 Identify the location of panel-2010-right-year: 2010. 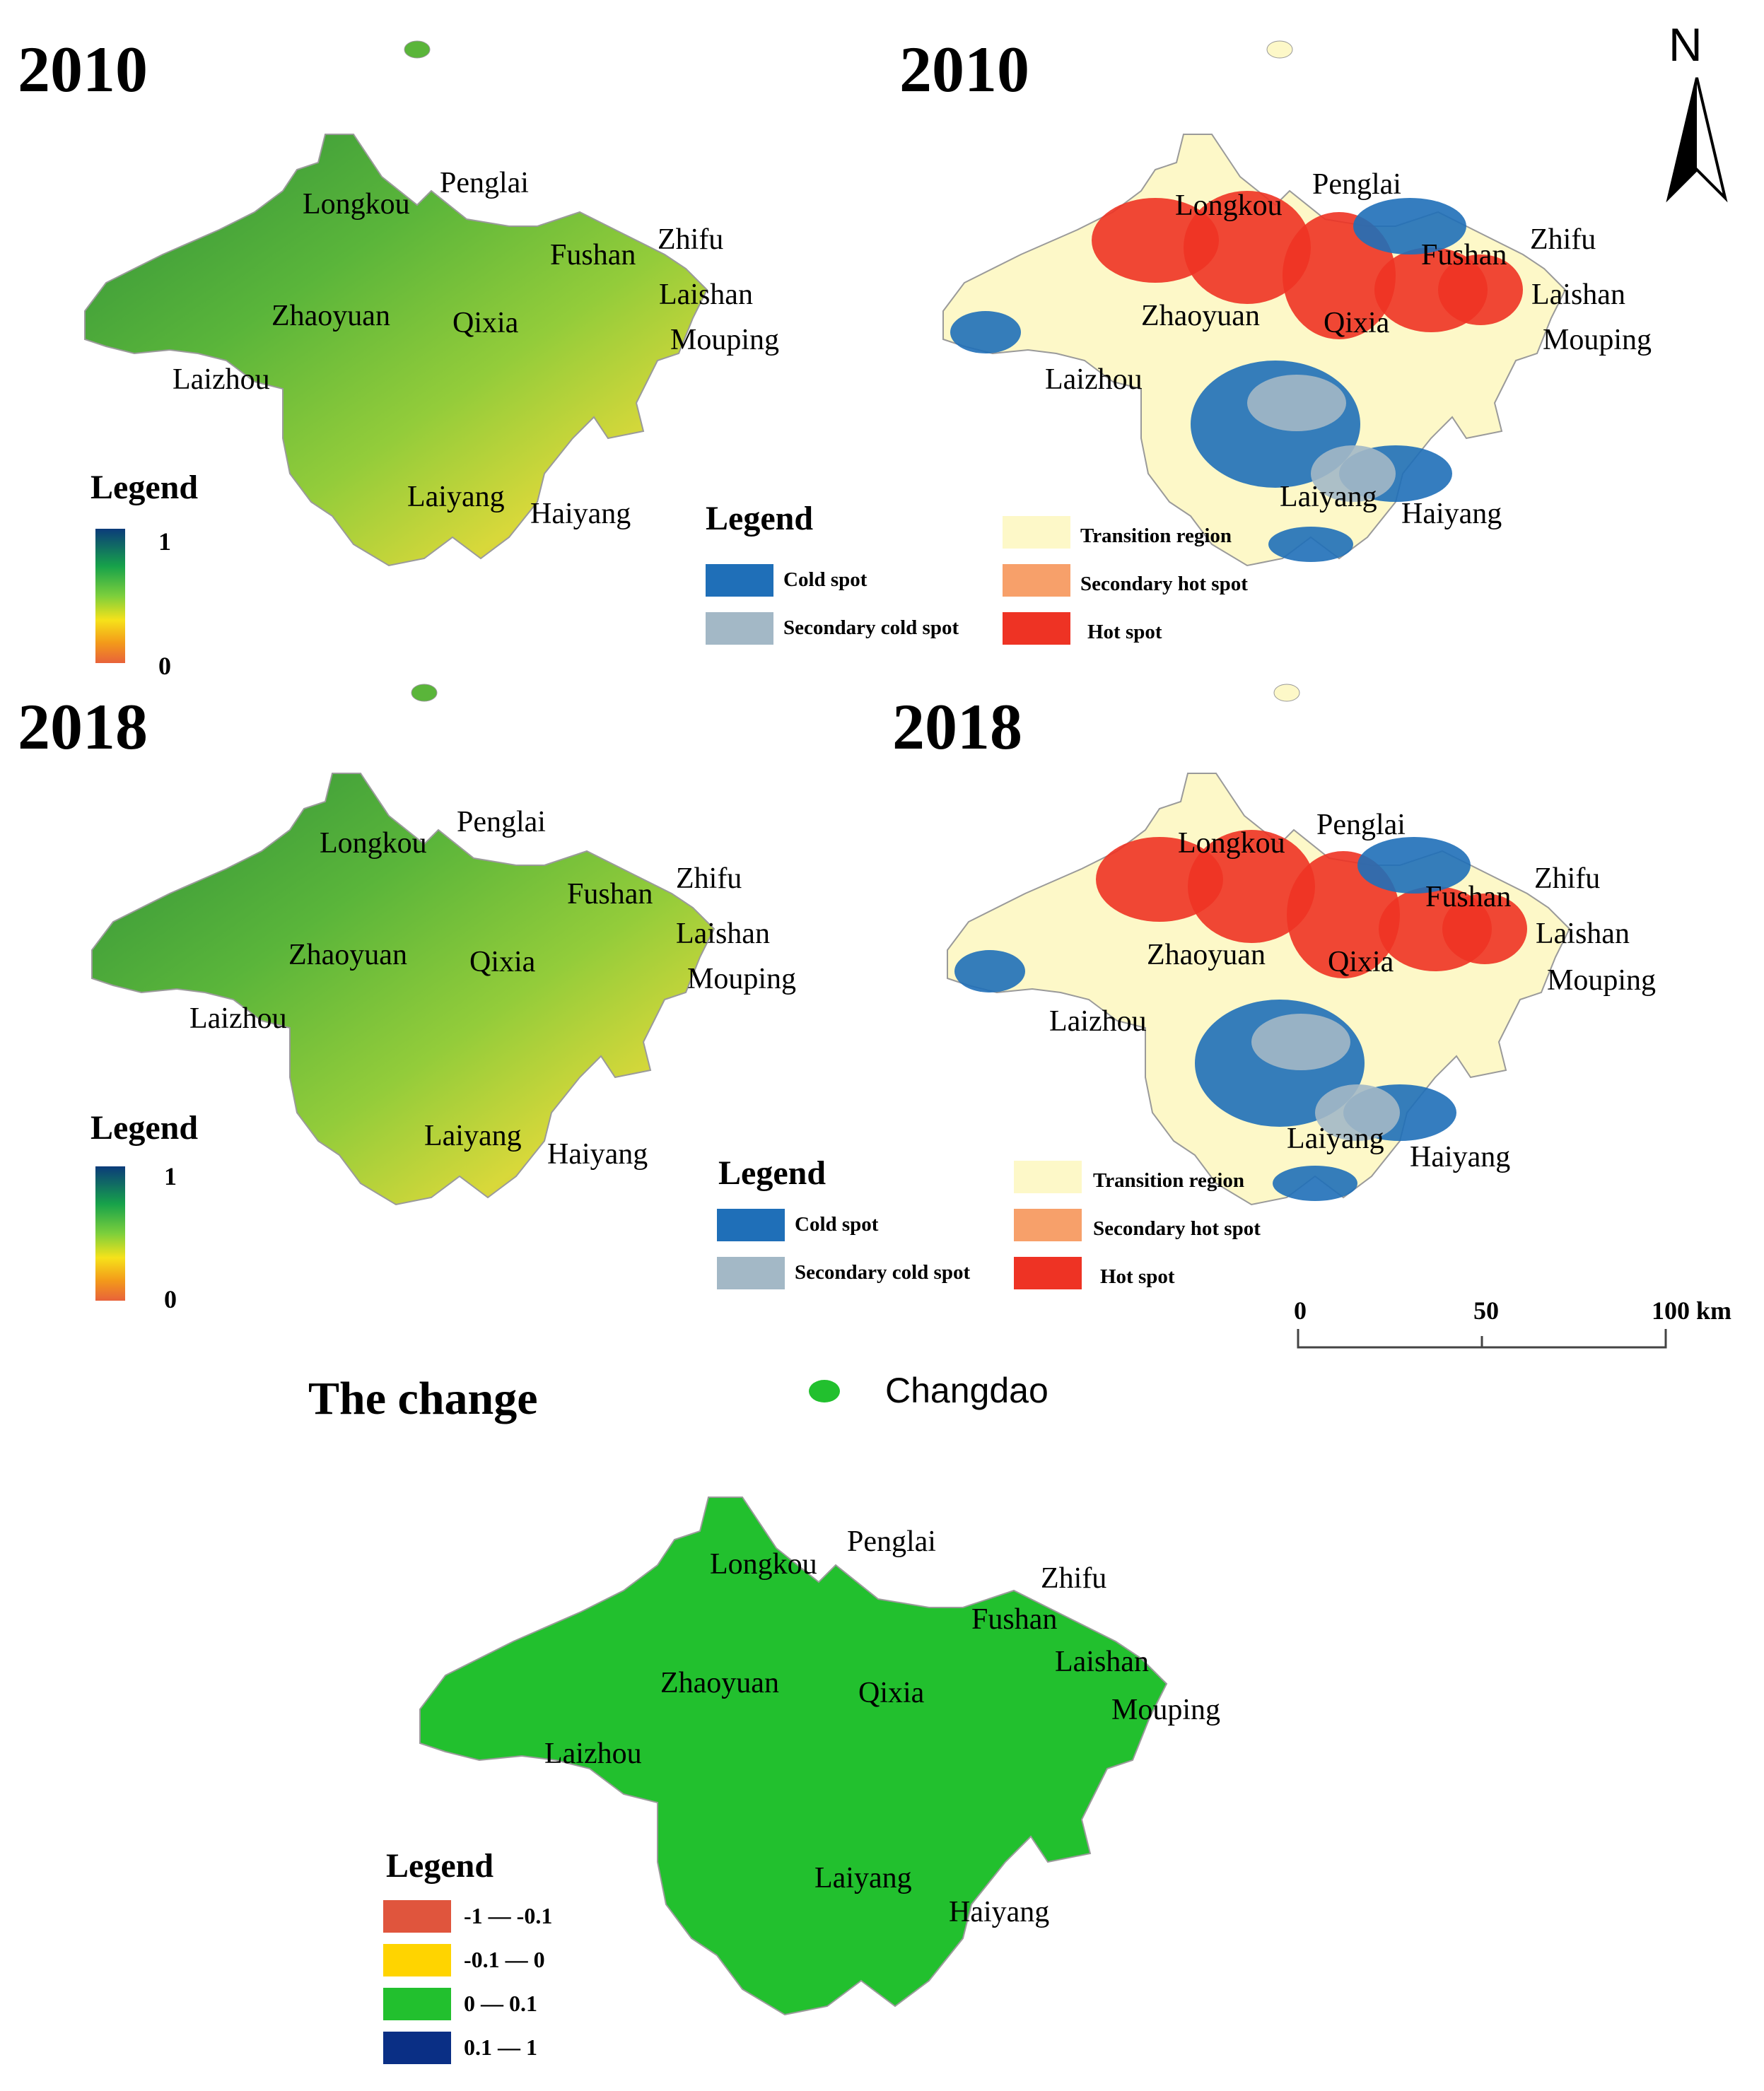
(964, 69).